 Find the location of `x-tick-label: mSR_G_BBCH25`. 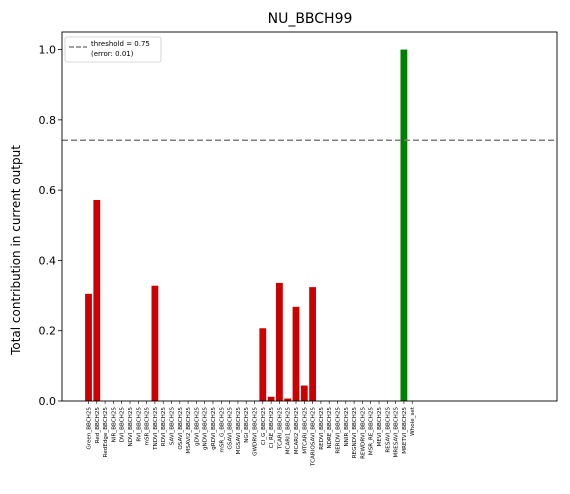

x-tick-label: mSR_G_BBCH25 is located at coordinates (222, 430).